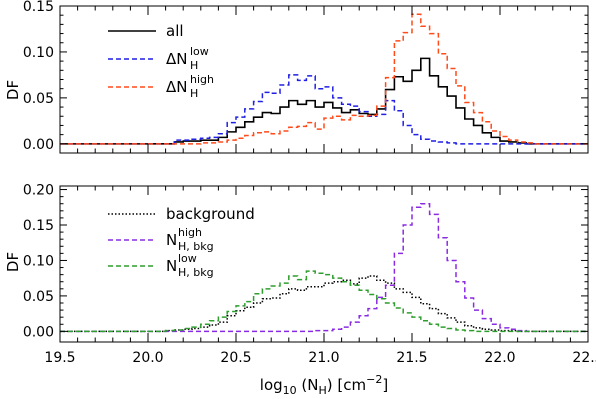 This screenshot has height=399, width=596. Describe the element at coordinates (235, 358) in the screenshot. I see `x-tick-label: 20.5` at that location.